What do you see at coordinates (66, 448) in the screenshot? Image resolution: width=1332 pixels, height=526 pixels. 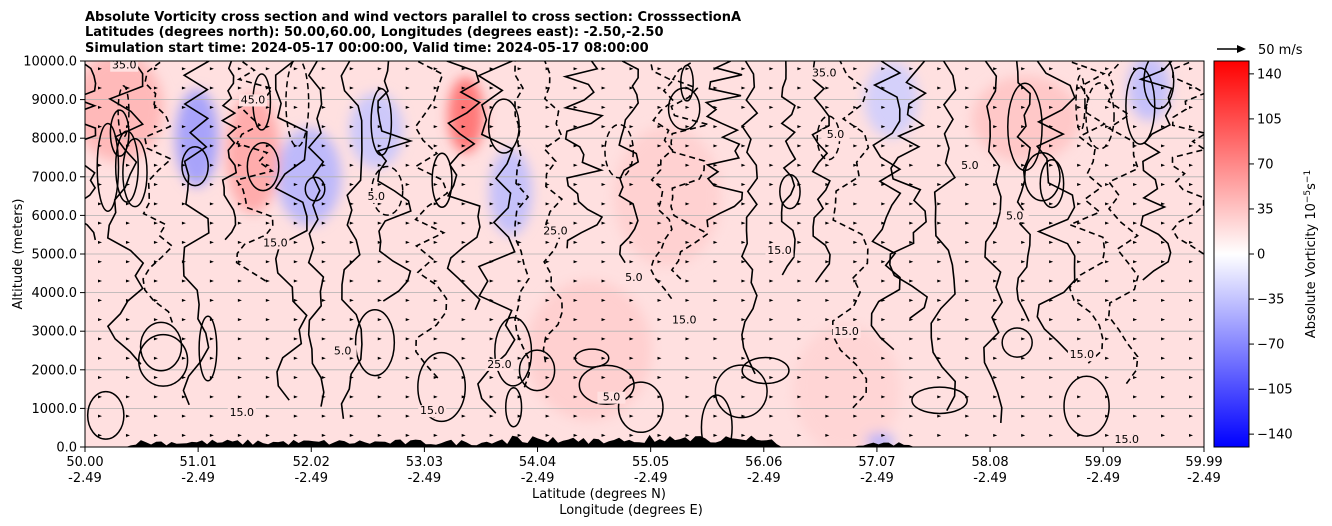 I see `y-tick-label: 0.0` at bounding box center [66, 448].